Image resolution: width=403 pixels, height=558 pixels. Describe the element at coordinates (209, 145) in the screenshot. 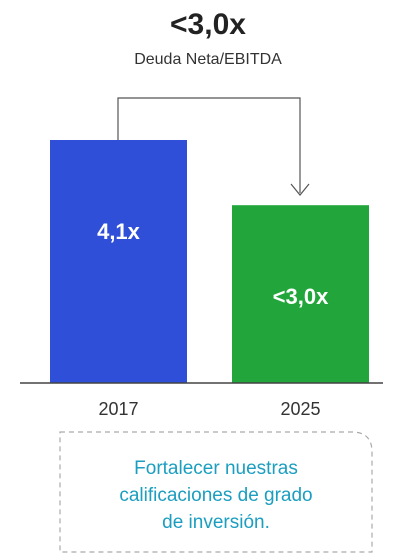

I see `connector` at that location.